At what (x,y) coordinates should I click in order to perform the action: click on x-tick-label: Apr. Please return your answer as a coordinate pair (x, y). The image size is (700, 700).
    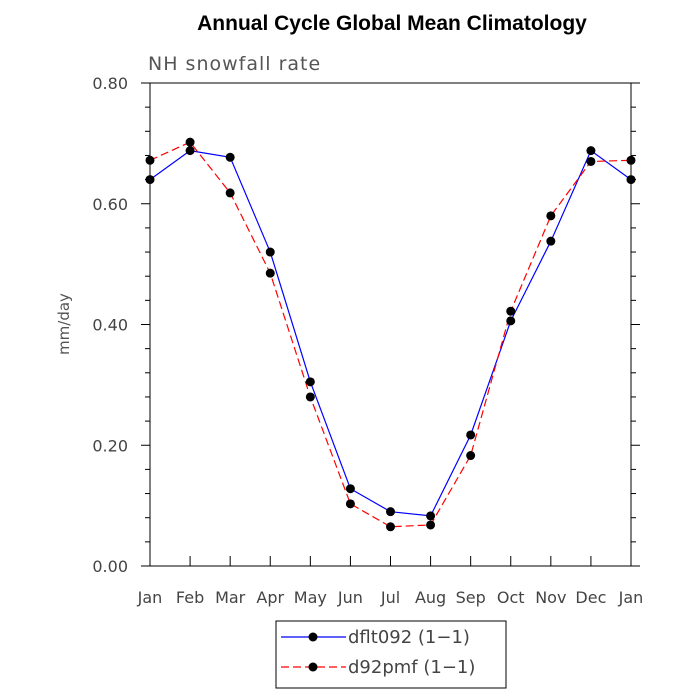
    Looking at the image, I should click on (270, 597).